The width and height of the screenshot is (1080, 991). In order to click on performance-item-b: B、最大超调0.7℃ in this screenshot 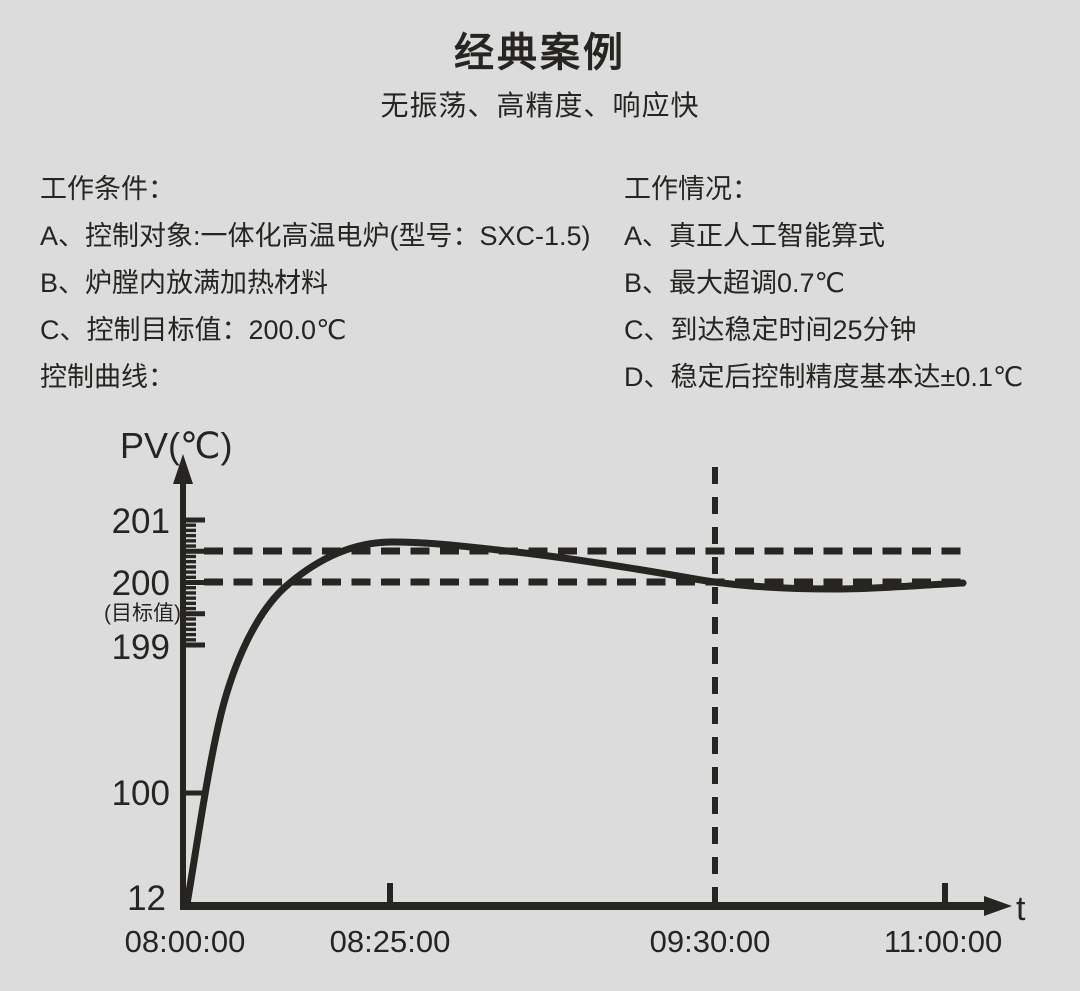, I will do `click(734, 283)`.